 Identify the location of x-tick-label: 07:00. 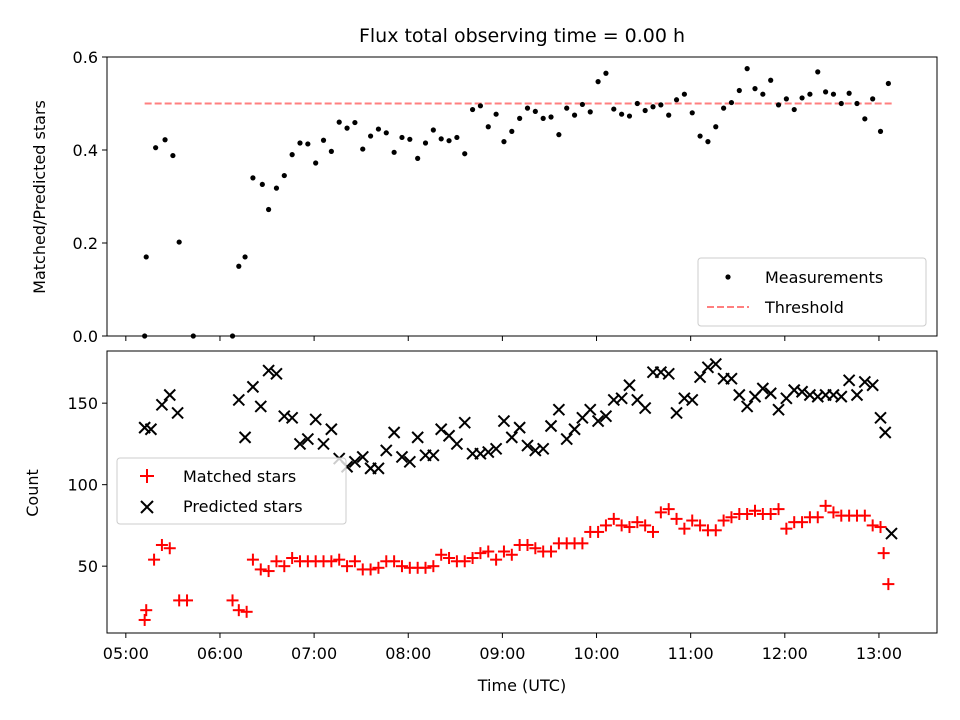
(314, 653).